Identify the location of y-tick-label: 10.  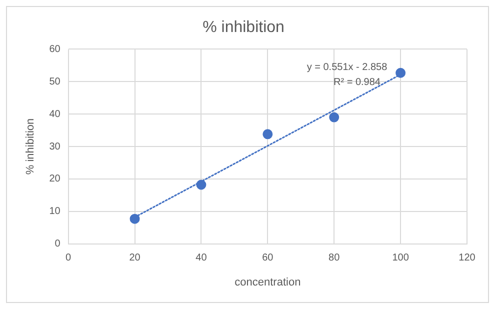
(55, 212).